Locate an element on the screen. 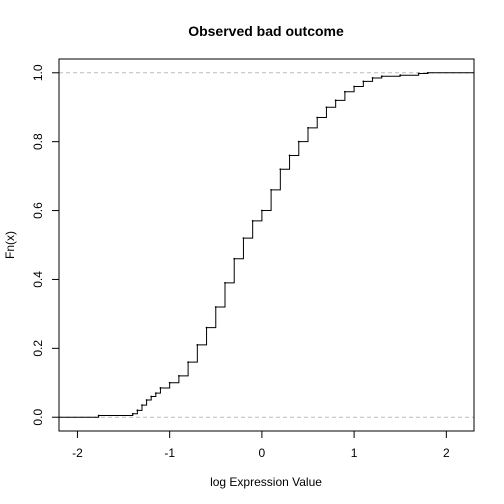 This screenshot has height=504, width=504. y-tick-label: 0.2 is located at coordinates (38, 348).